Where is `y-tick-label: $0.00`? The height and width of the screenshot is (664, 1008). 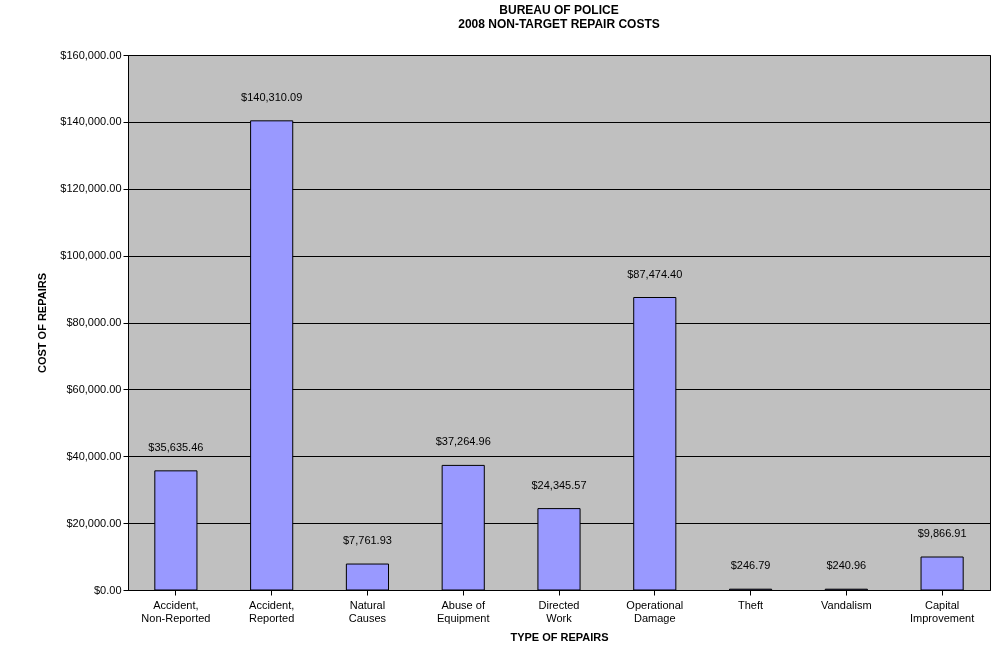
y-tick-label: $0.00 is located at coordinates (107, 589).